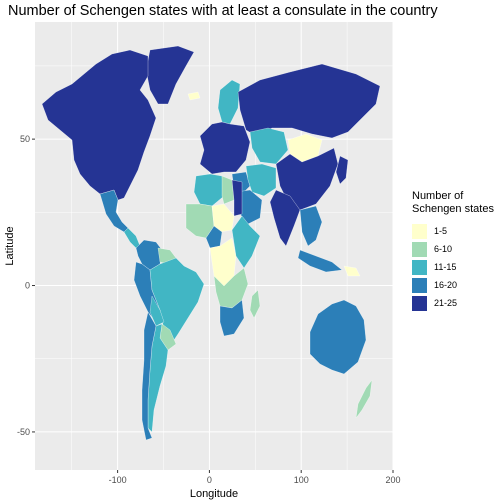 The width and height of the screenshot is (504, 504). What do you see at coordinates (10, 245) in the screenshot?
I see `y-axis-title: Latitude` at bounding box center [10, 245].